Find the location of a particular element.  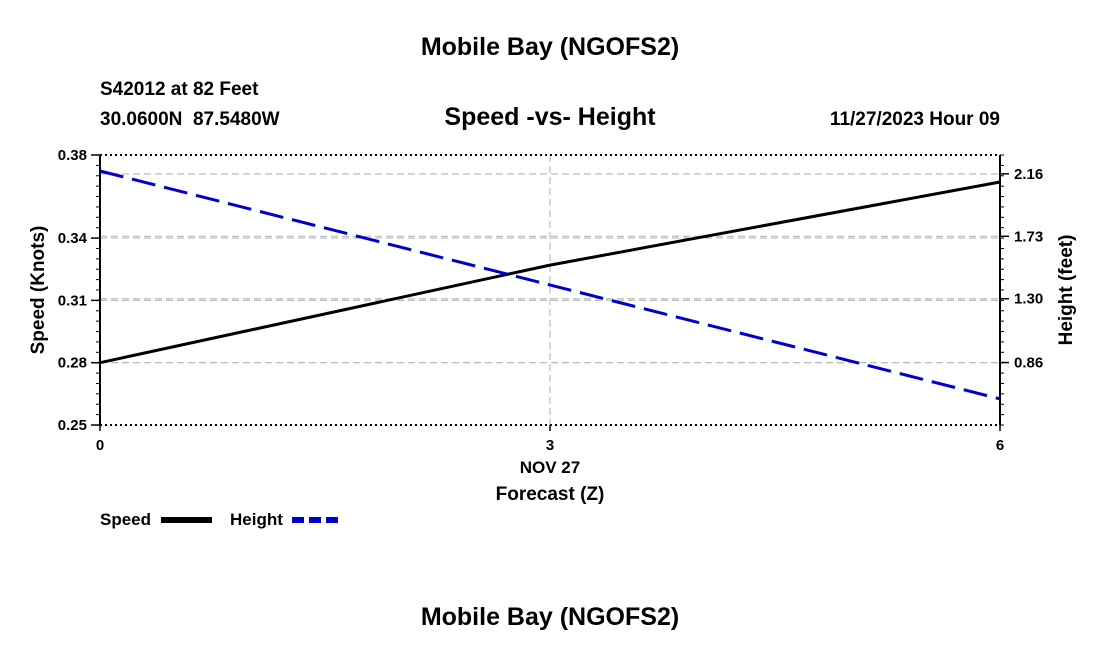

station-coords: 30.0600N 87.5480W is located at coordinates (190, 119).